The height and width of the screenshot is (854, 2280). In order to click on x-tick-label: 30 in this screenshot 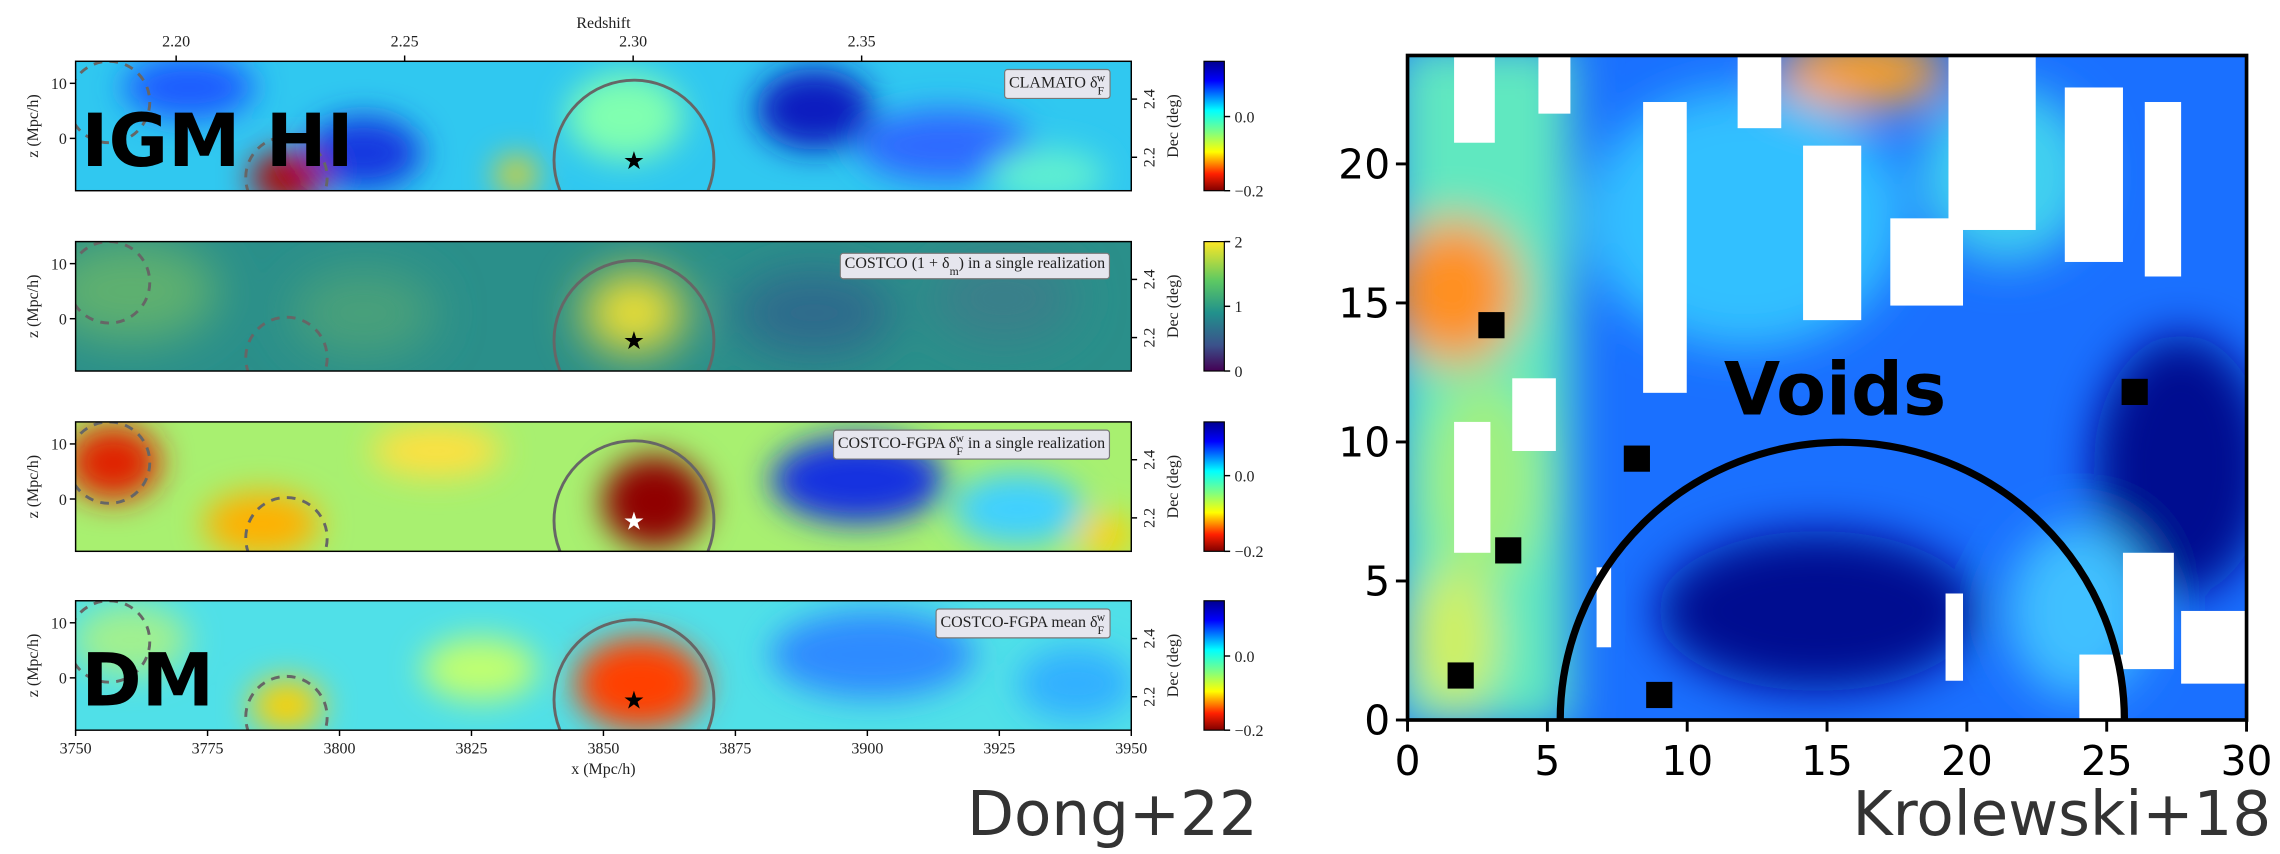, I will do `click(2247, 761)`.